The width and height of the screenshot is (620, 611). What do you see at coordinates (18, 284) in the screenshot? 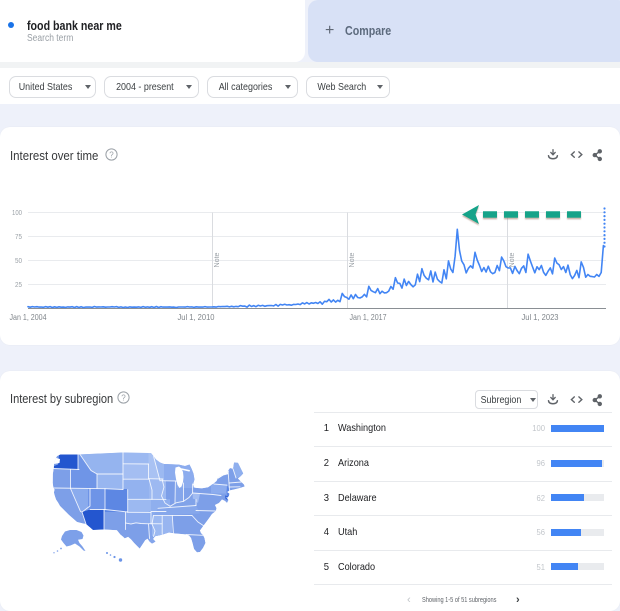
I see `svg-text: 25` at bounding box center [18, 284].